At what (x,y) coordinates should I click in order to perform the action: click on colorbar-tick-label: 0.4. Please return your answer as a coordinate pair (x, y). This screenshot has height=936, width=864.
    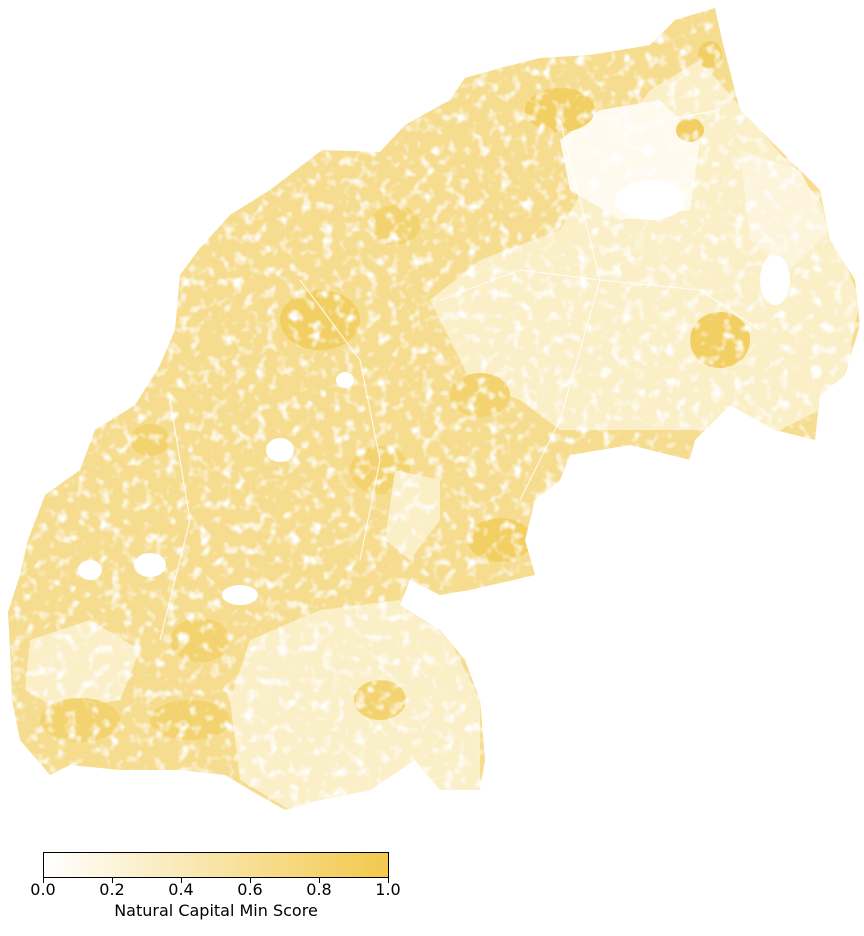
    Looking at the image, I should click on (181, 889).